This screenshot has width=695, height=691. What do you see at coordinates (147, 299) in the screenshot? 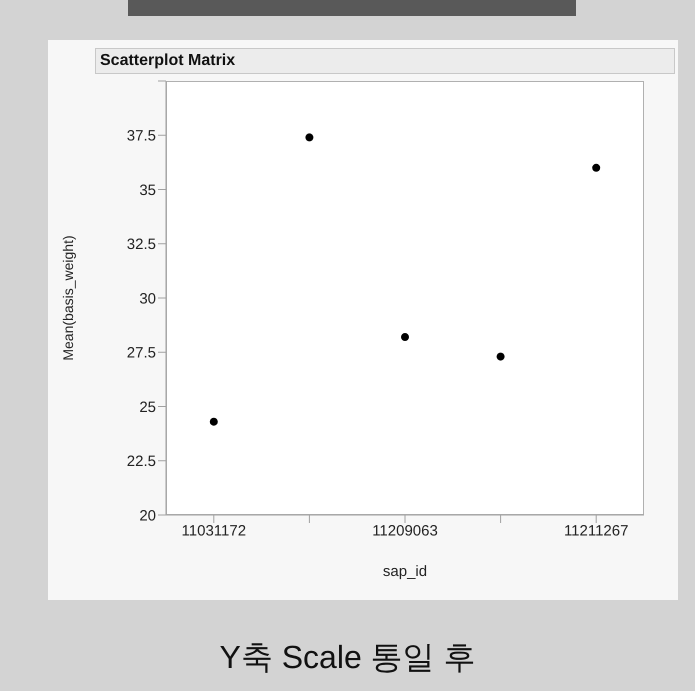
I see `y-tick-label: 30` at bounding box center [147, 299].